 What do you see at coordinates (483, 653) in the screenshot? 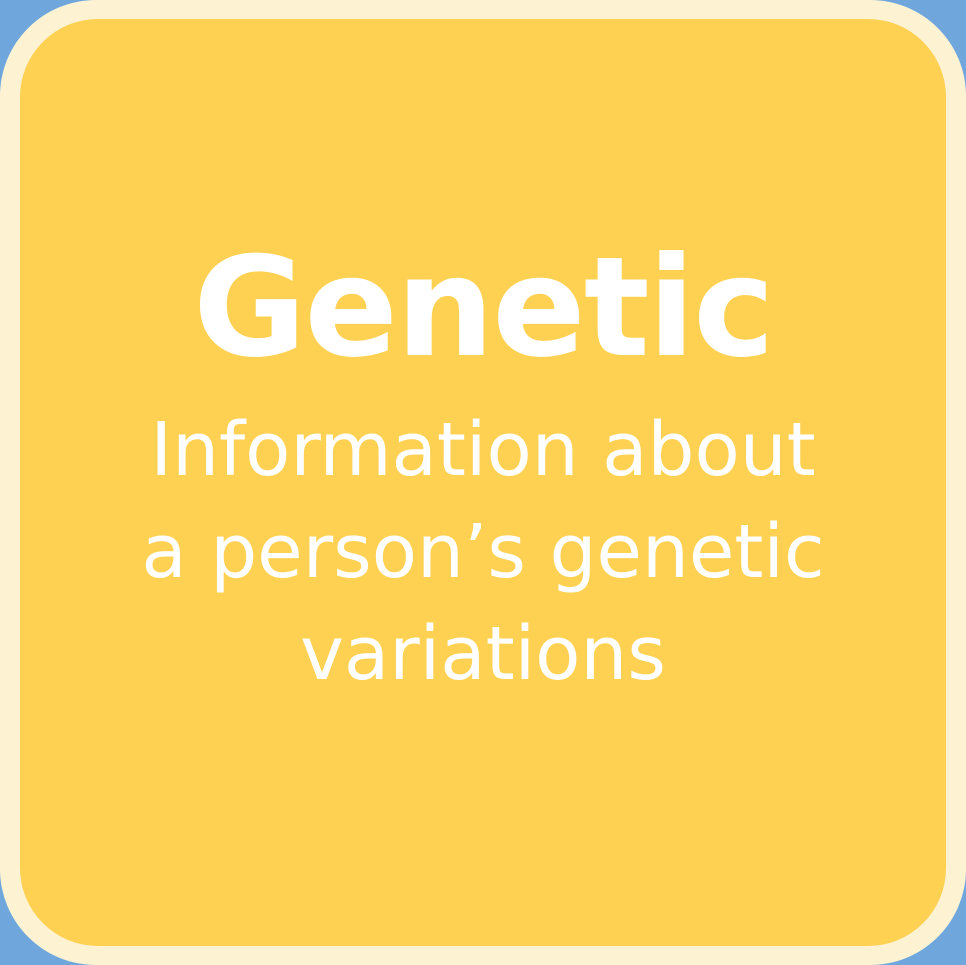
I see `description-line-3: variations` at bounding box center [483, 653].